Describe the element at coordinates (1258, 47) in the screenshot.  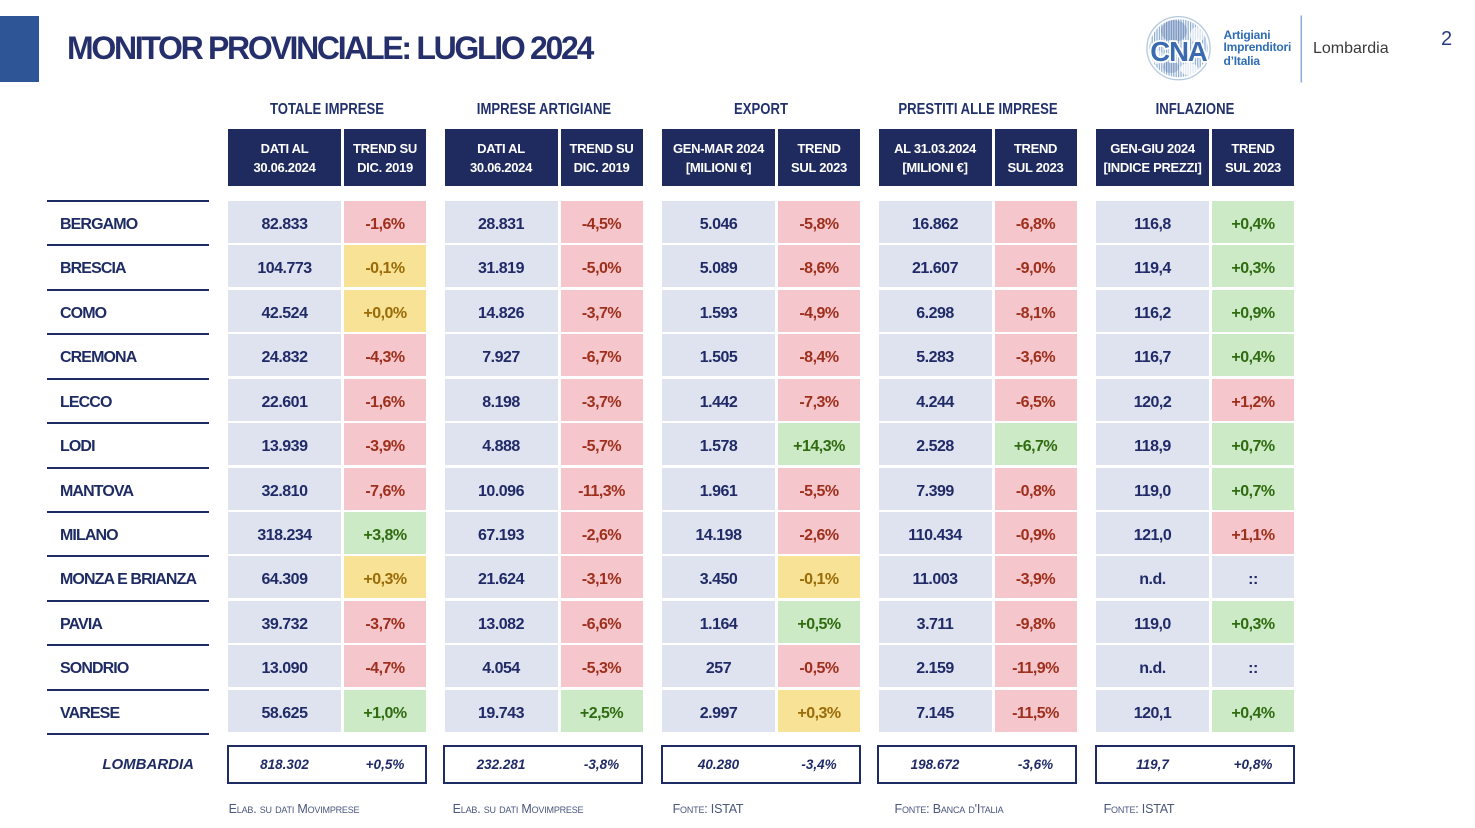
I see `svg-text: Imprenditori` at that location.